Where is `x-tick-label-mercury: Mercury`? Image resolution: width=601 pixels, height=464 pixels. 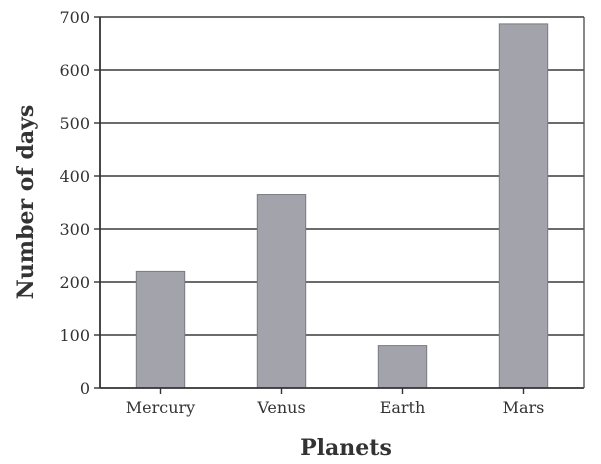 x-tick-label-mercury: Mercury is located at coordinates (160, 407).